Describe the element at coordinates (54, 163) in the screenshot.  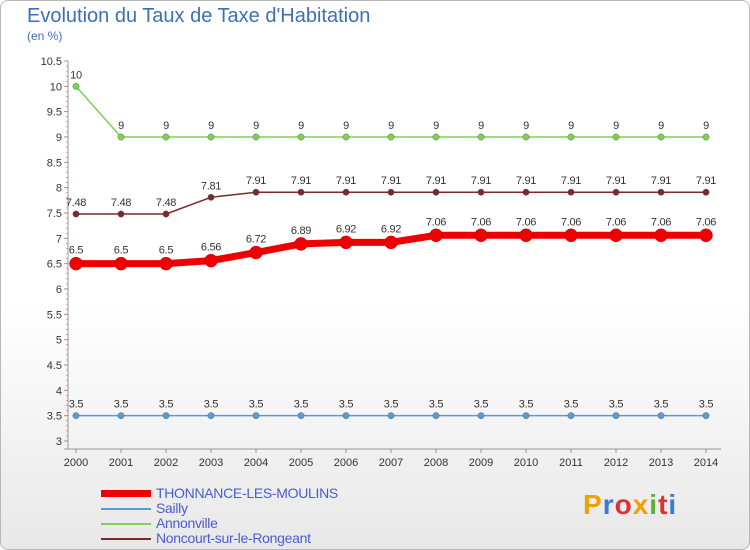
I see `y-tick-label: 8.5` at that location.